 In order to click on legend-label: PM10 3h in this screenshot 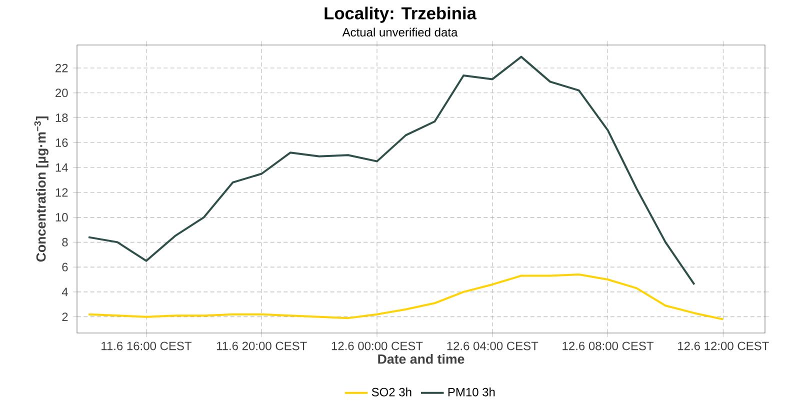, I will do `click(471, 392)`.